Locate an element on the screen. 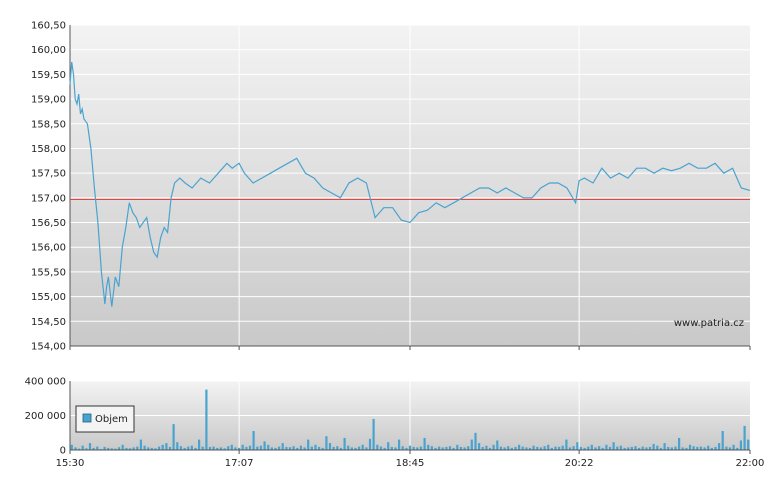 Image resolution: width=780 pixels, height=494 pixels. price-y-tick-label: 154,00 is located at coordinates (48, 347).